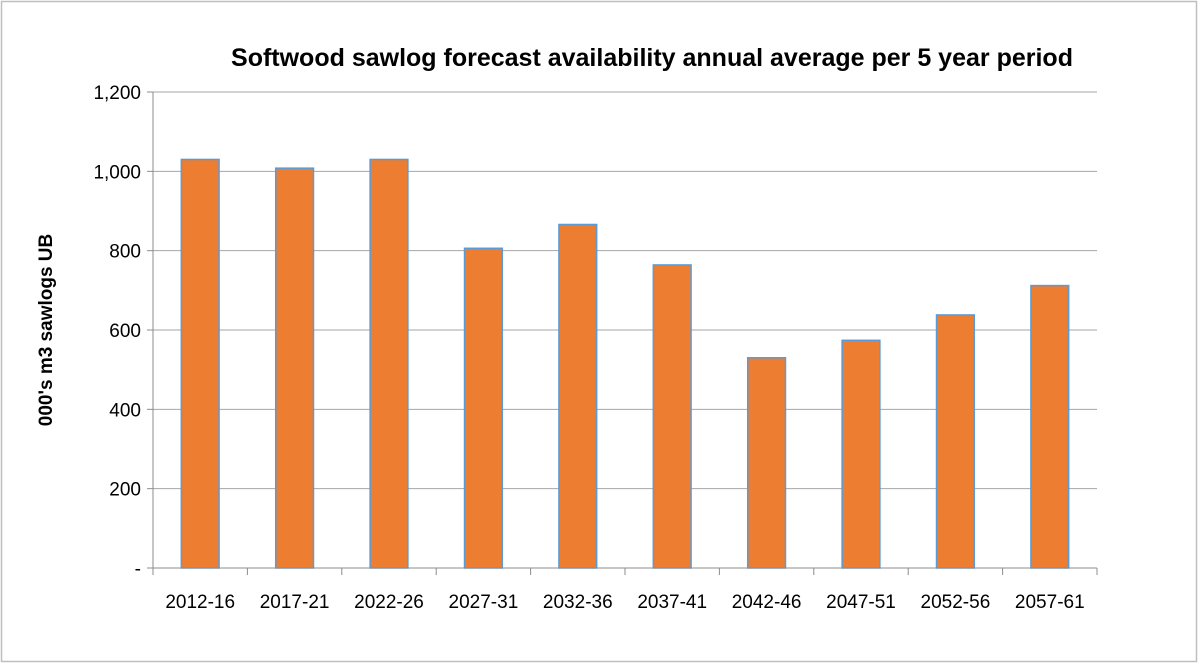 The height and width of the screenshot is (669, 1199). What do you see at coordinates (389, 602) in the screenshot?
I see `x-tick-label: 2022-26` at bounding box center [389, 602].